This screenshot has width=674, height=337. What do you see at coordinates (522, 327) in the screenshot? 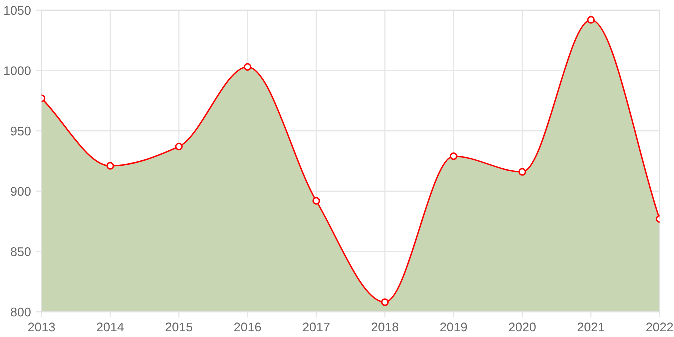
I see `x-tick-label: 2020` at bounding box center [522, 327].